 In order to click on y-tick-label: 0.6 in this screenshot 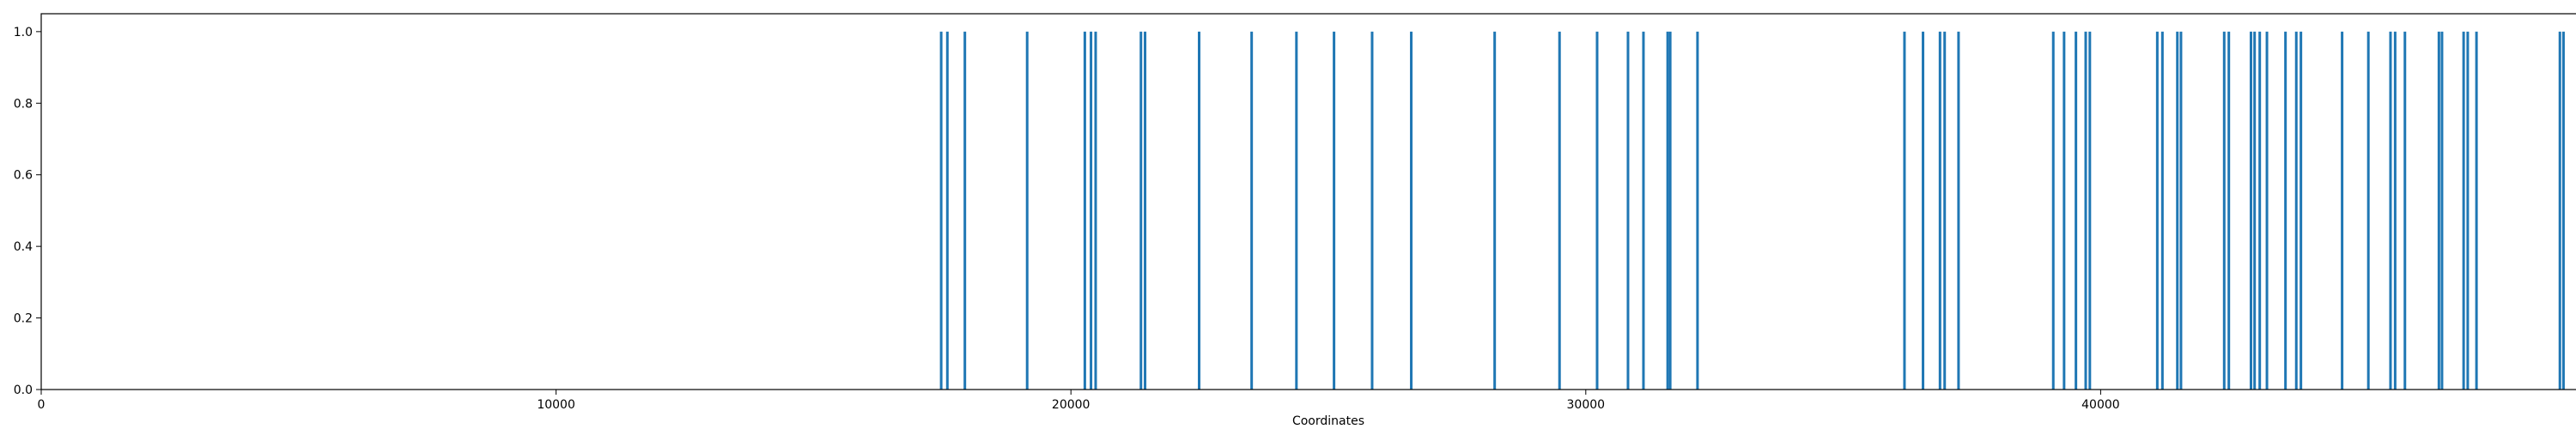, I will do `click(23, 176)`.